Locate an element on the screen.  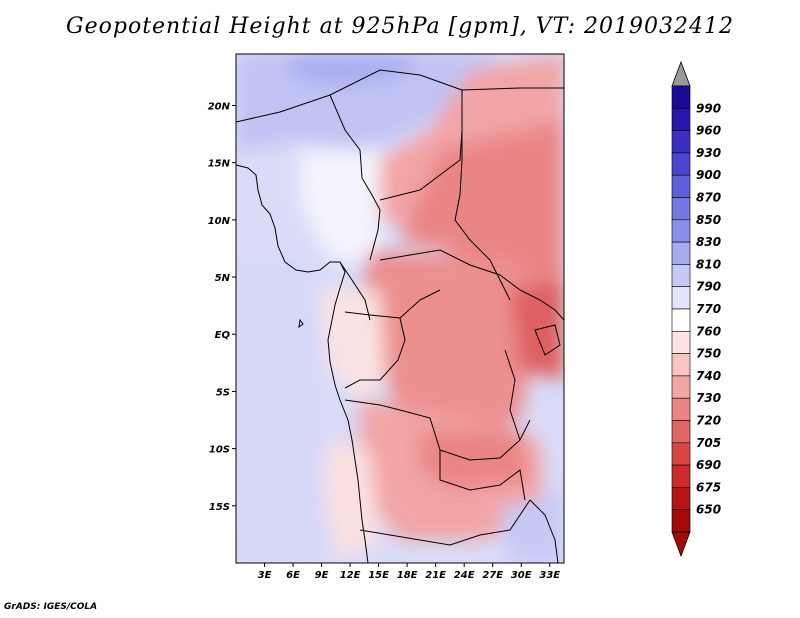
y-tick-label: 10S is located at coordinates (219, 450).